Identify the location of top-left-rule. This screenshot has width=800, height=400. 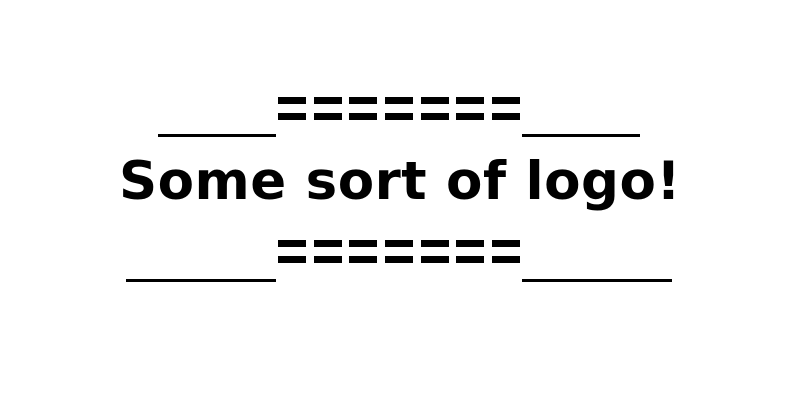
(217, 135).